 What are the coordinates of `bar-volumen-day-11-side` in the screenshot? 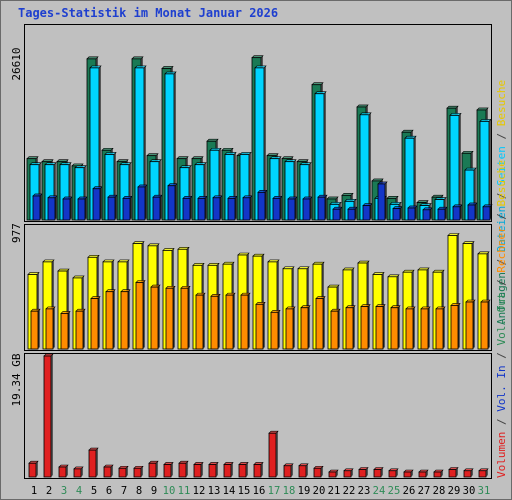 It's located at (187, 469).